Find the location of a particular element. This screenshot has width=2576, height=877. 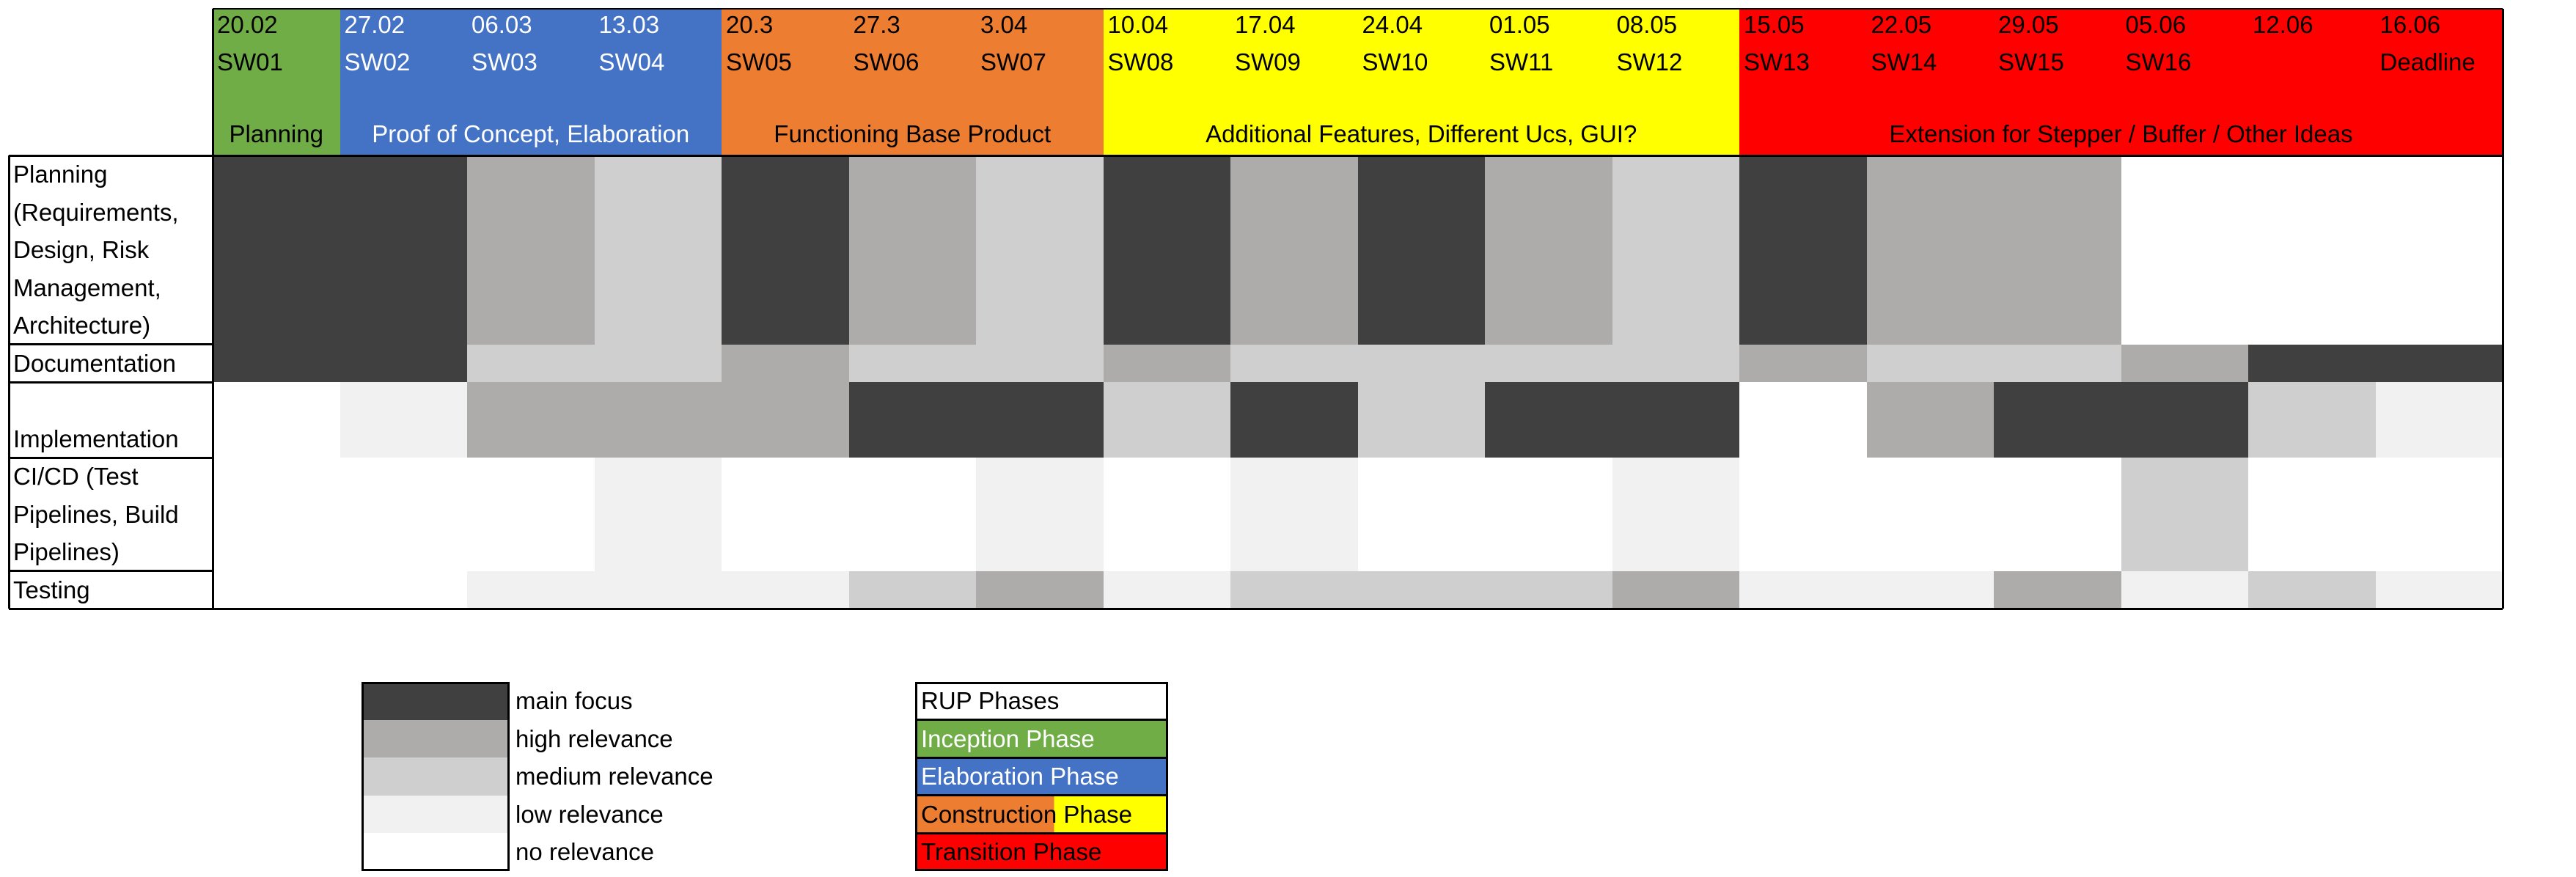

column-week-label: SW11 is located at coordinates (1521, 62).